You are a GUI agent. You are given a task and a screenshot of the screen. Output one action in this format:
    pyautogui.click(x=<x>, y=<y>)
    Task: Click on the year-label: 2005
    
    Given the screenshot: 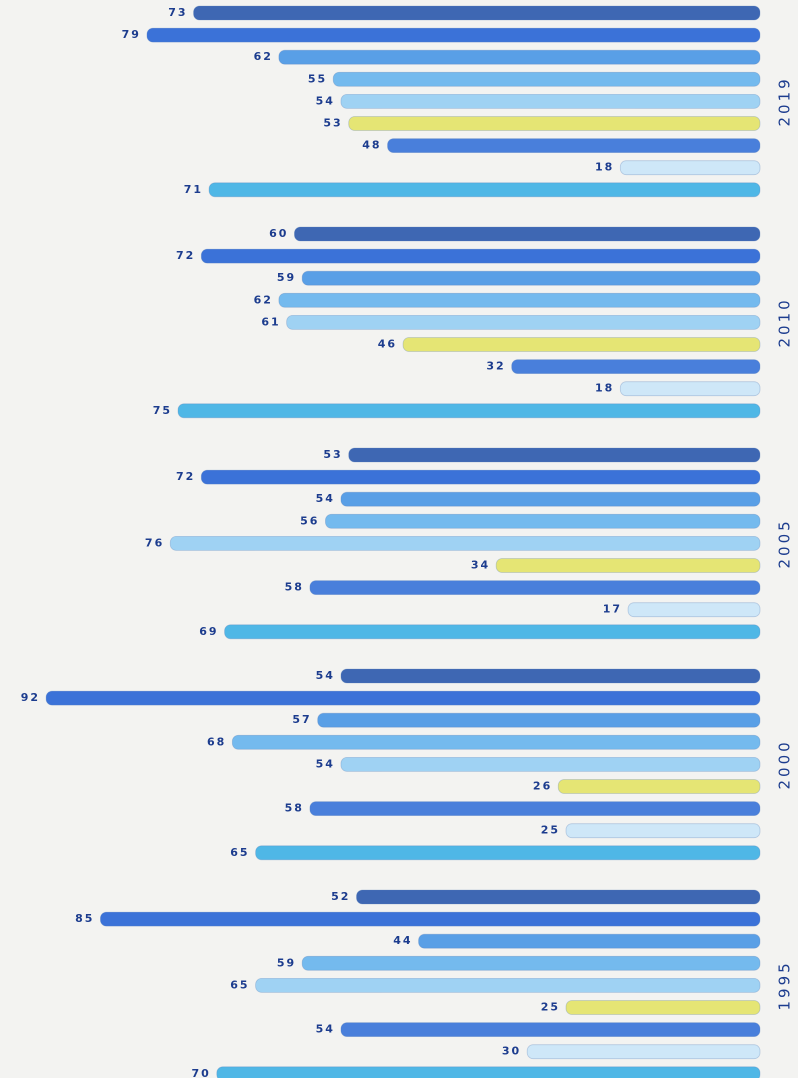 What is the action you would take?
    pyautogui.click(x=785, y=543)
    